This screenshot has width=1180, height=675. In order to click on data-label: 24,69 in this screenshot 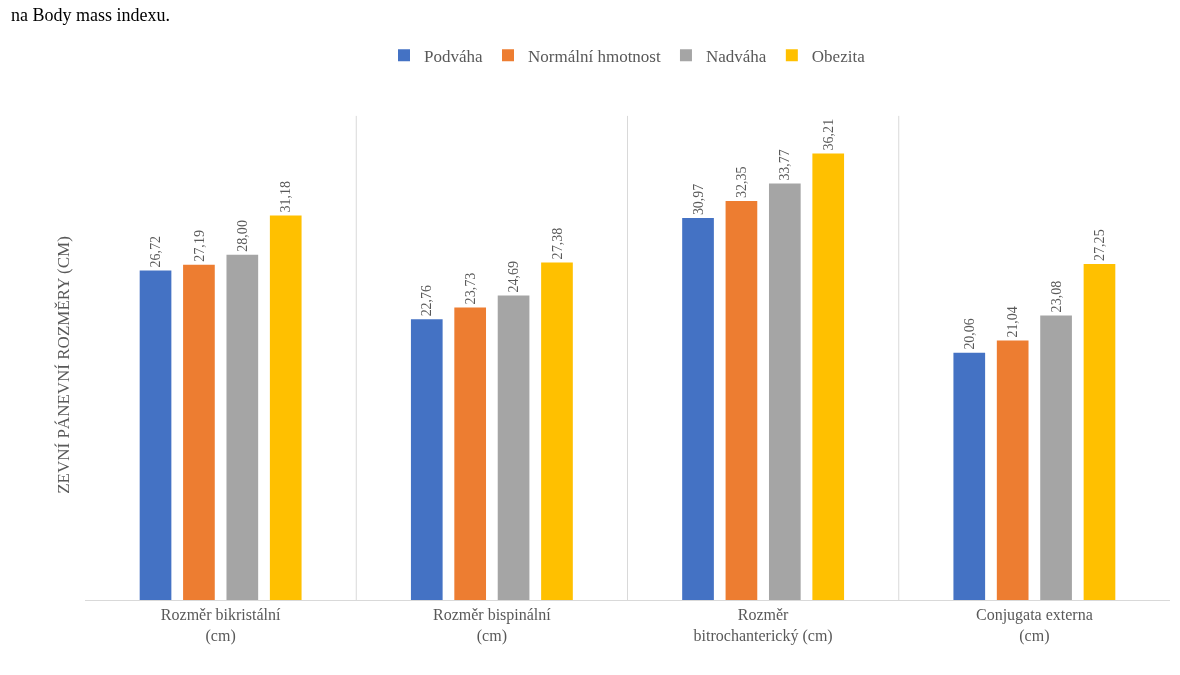, I will do `click(513, 276)`.